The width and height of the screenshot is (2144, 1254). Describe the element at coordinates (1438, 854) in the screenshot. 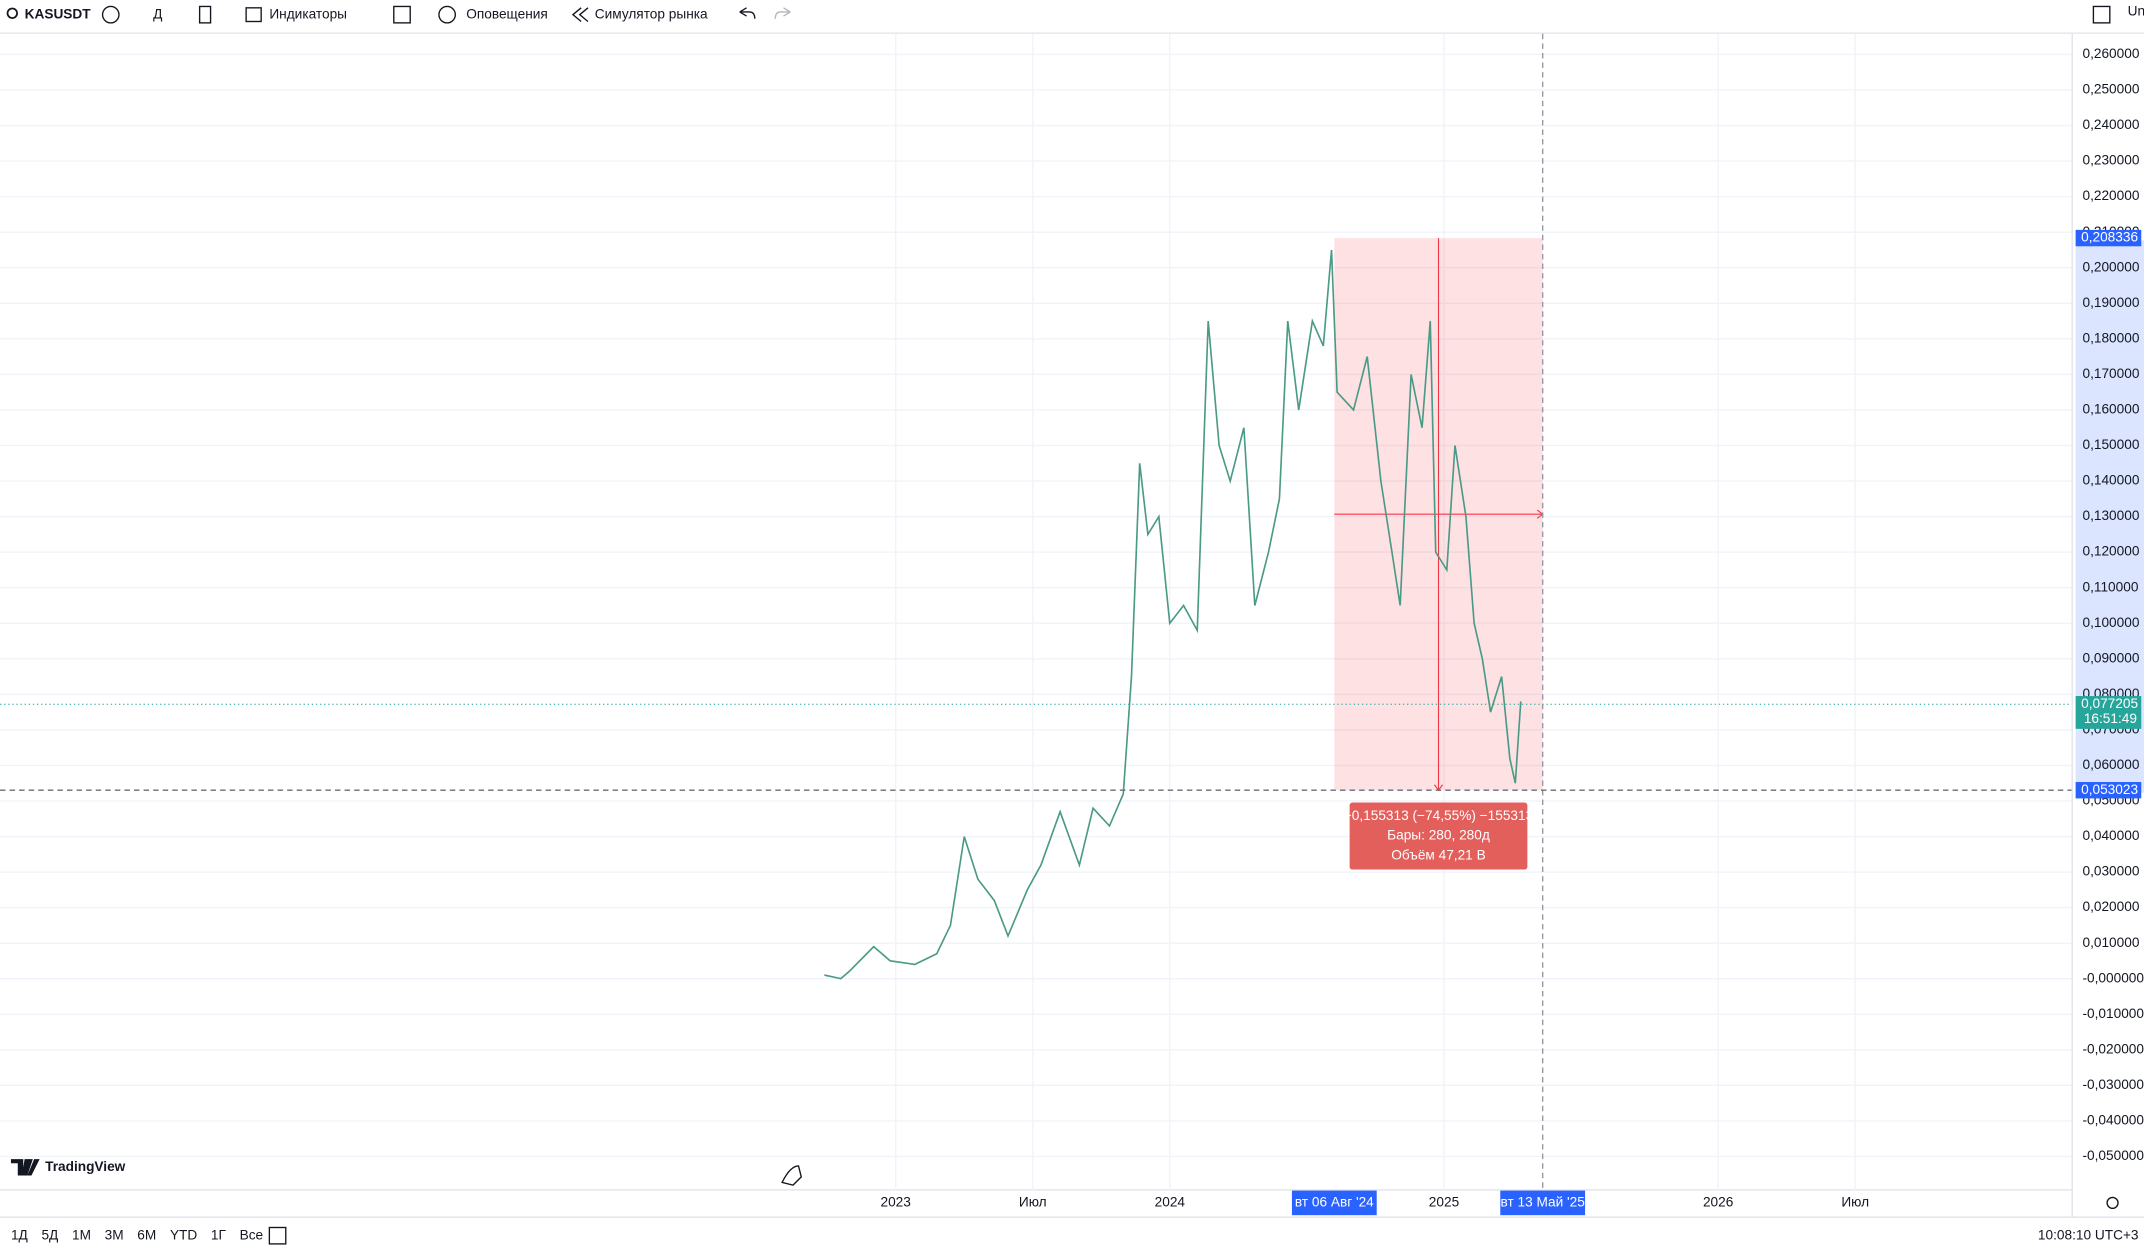

I see `tooltip-line: Объём 47,21 B` at that location.